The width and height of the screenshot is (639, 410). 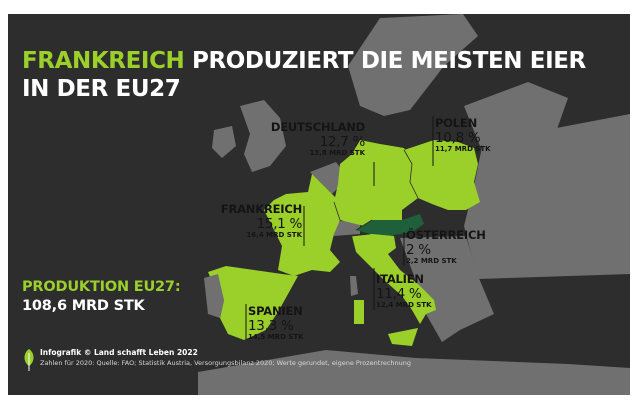 What do you see at coordinates (385, 61) in the screenshot?
I see `title-line-1-rest: PRODUZIERT DIE MEISTEN EIER` at bounding box center [385, 61].